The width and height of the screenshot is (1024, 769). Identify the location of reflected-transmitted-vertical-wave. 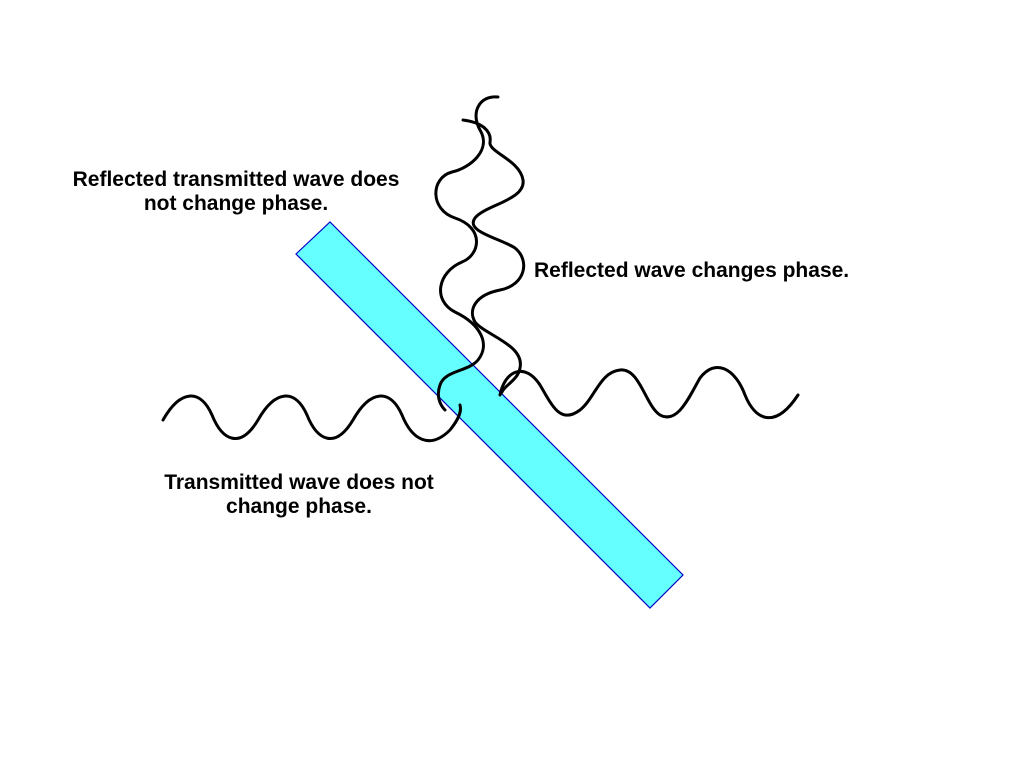
(467, 253).